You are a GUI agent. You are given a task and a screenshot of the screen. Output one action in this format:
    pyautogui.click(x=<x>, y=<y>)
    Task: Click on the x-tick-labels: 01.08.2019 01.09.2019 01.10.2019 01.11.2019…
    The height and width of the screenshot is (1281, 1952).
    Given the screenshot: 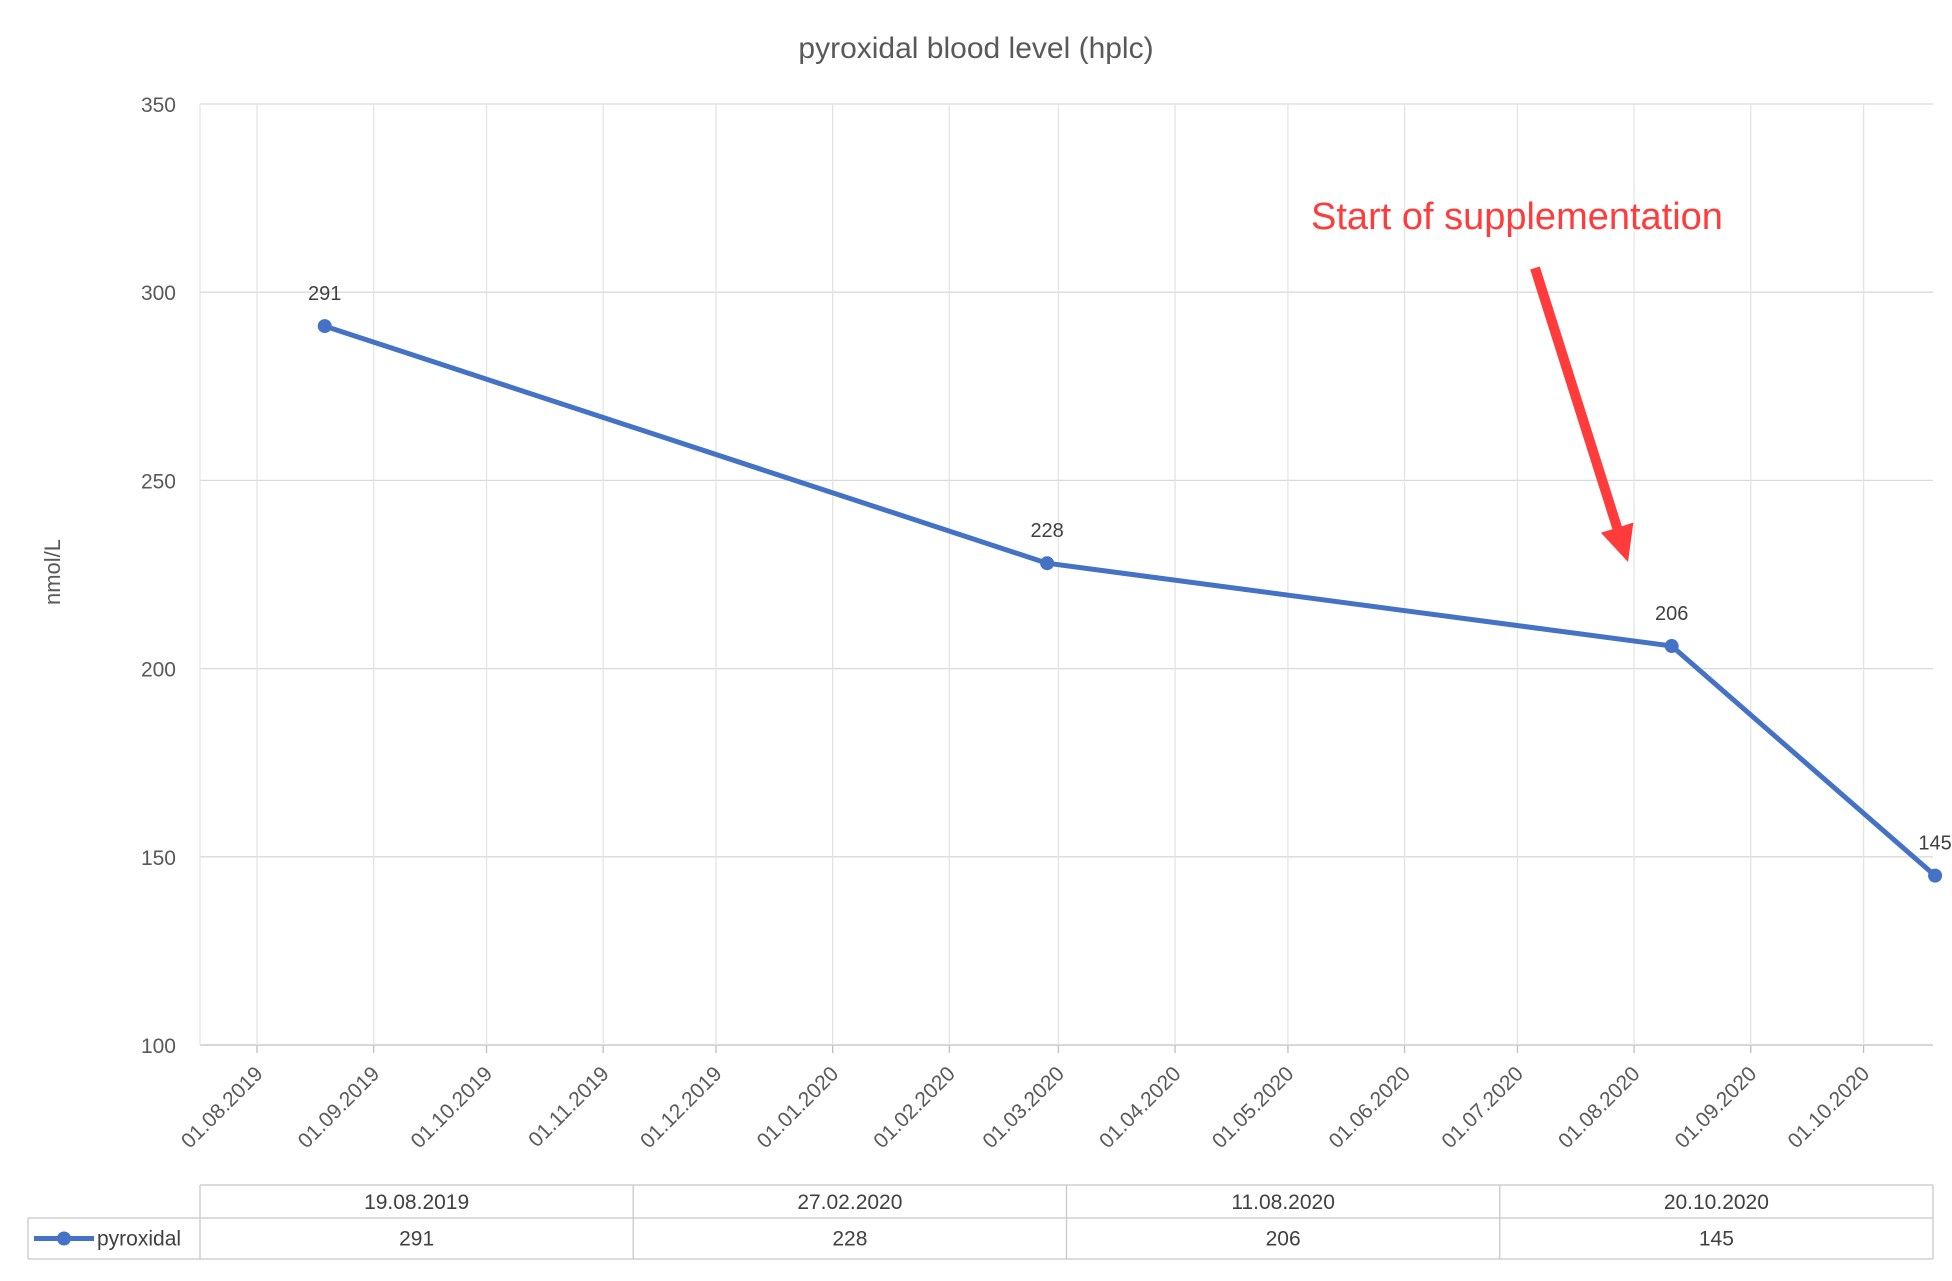 What is the action you would take?
    pyautogui.click(x=1025, y=1107)
    